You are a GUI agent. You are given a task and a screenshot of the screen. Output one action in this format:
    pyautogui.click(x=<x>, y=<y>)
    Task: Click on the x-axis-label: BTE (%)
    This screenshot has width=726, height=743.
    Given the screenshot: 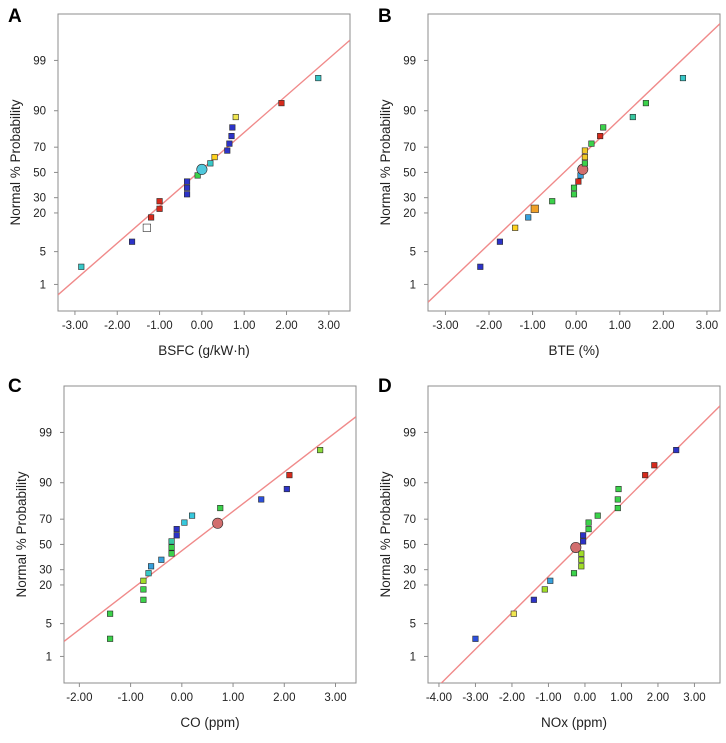 What is the action you would take?
    pyautogui.click(x=573, y=350)
    